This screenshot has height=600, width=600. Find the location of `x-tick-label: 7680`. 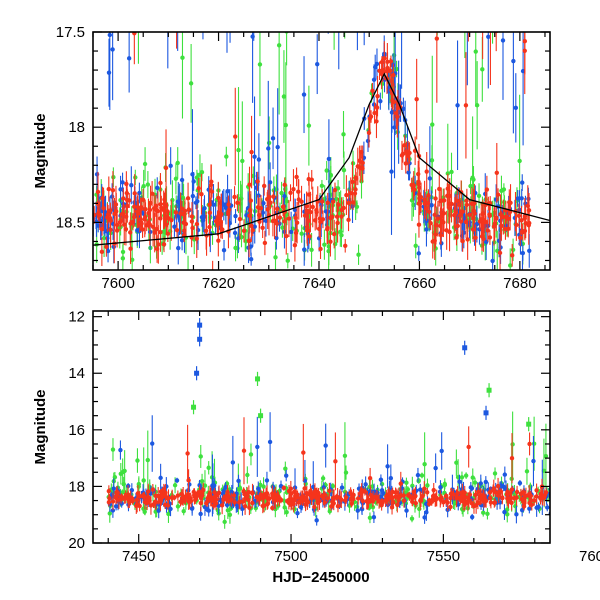

x-tick-label: 7680 is located at coordinates (519, 283).